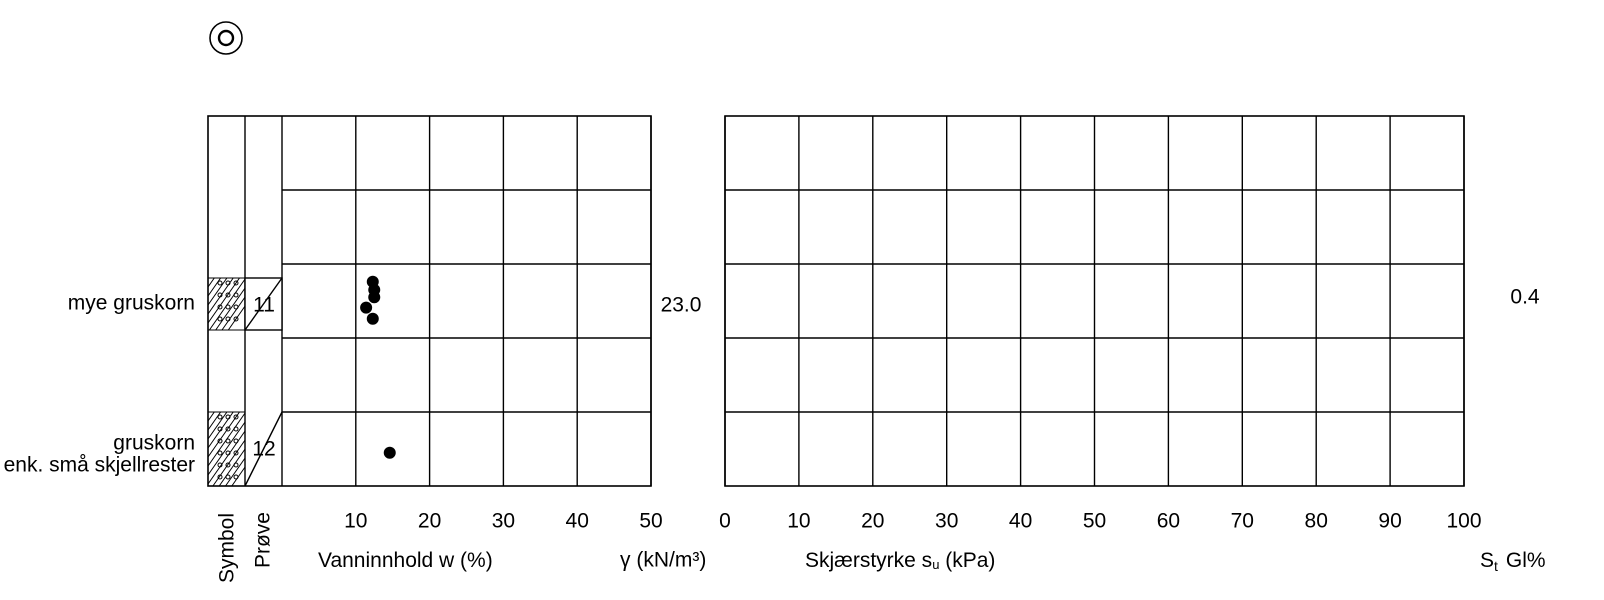 The width and height of the screenshot is (1604, 600). Describe the element at coordinates (967, 560) in the screenshot. I see `x-axis-label-unit: (kPa)` at that location.